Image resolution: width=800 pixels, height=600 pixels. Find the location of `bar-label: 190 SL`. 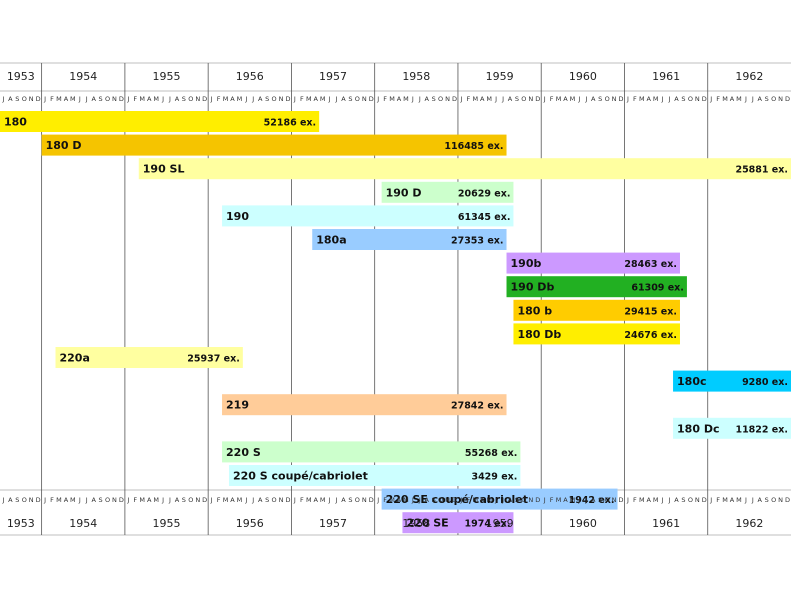

bar-label: 190 SL is located at coordinates (164, 169).